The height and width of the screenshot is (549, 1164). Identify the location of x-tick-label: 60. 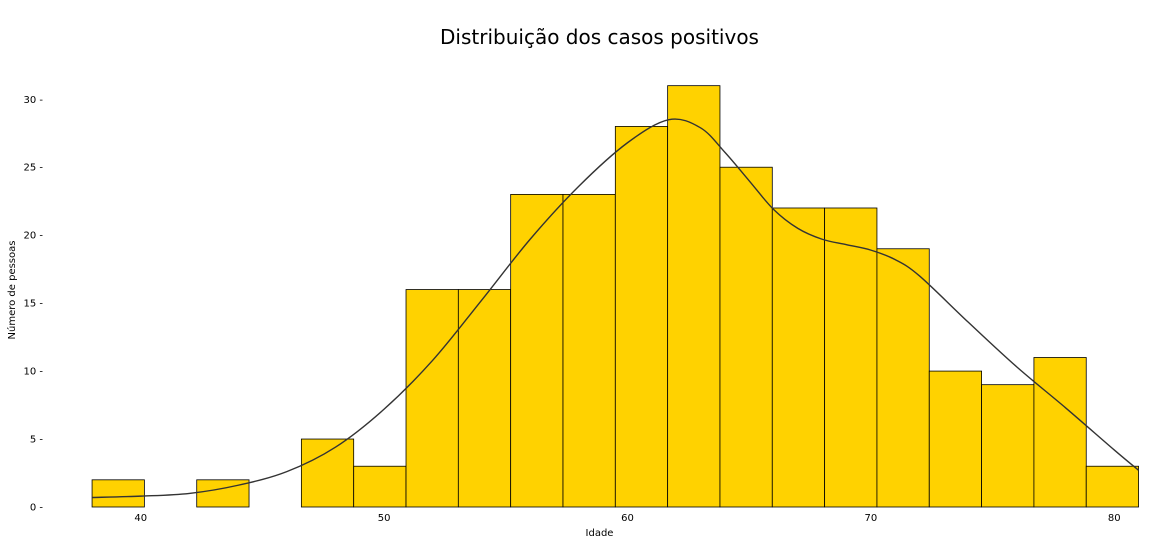
(627, 518).